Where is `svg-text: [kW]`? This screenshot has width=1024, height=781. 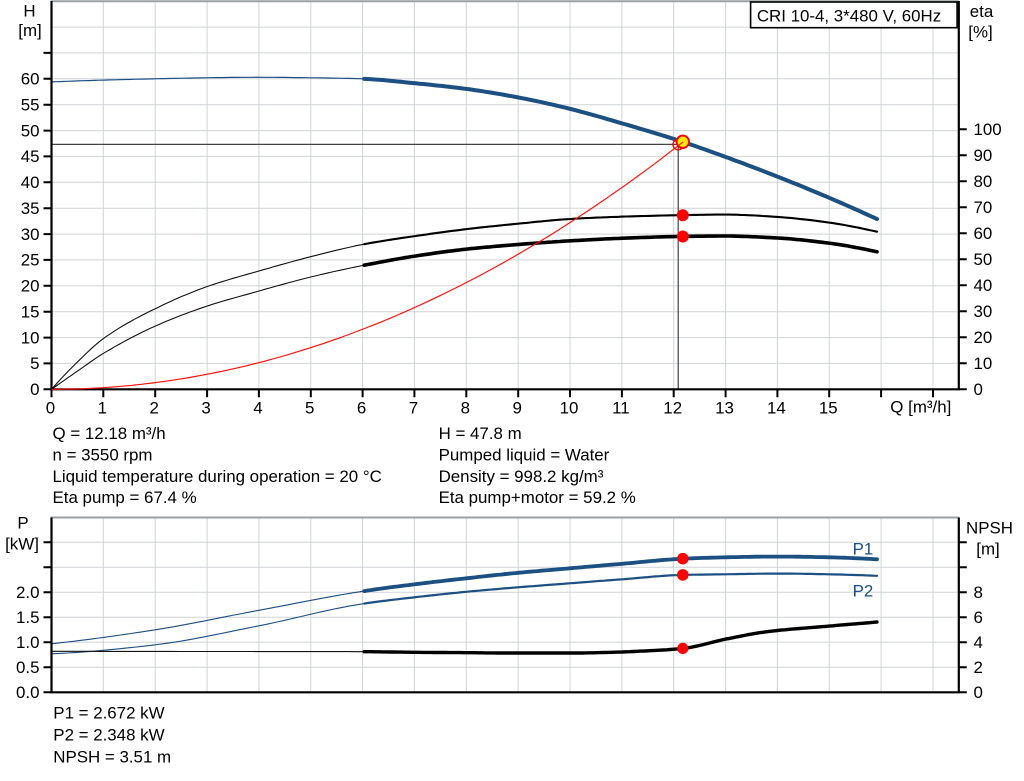
svg-text: [kW] is located at coordinates (22, 544).